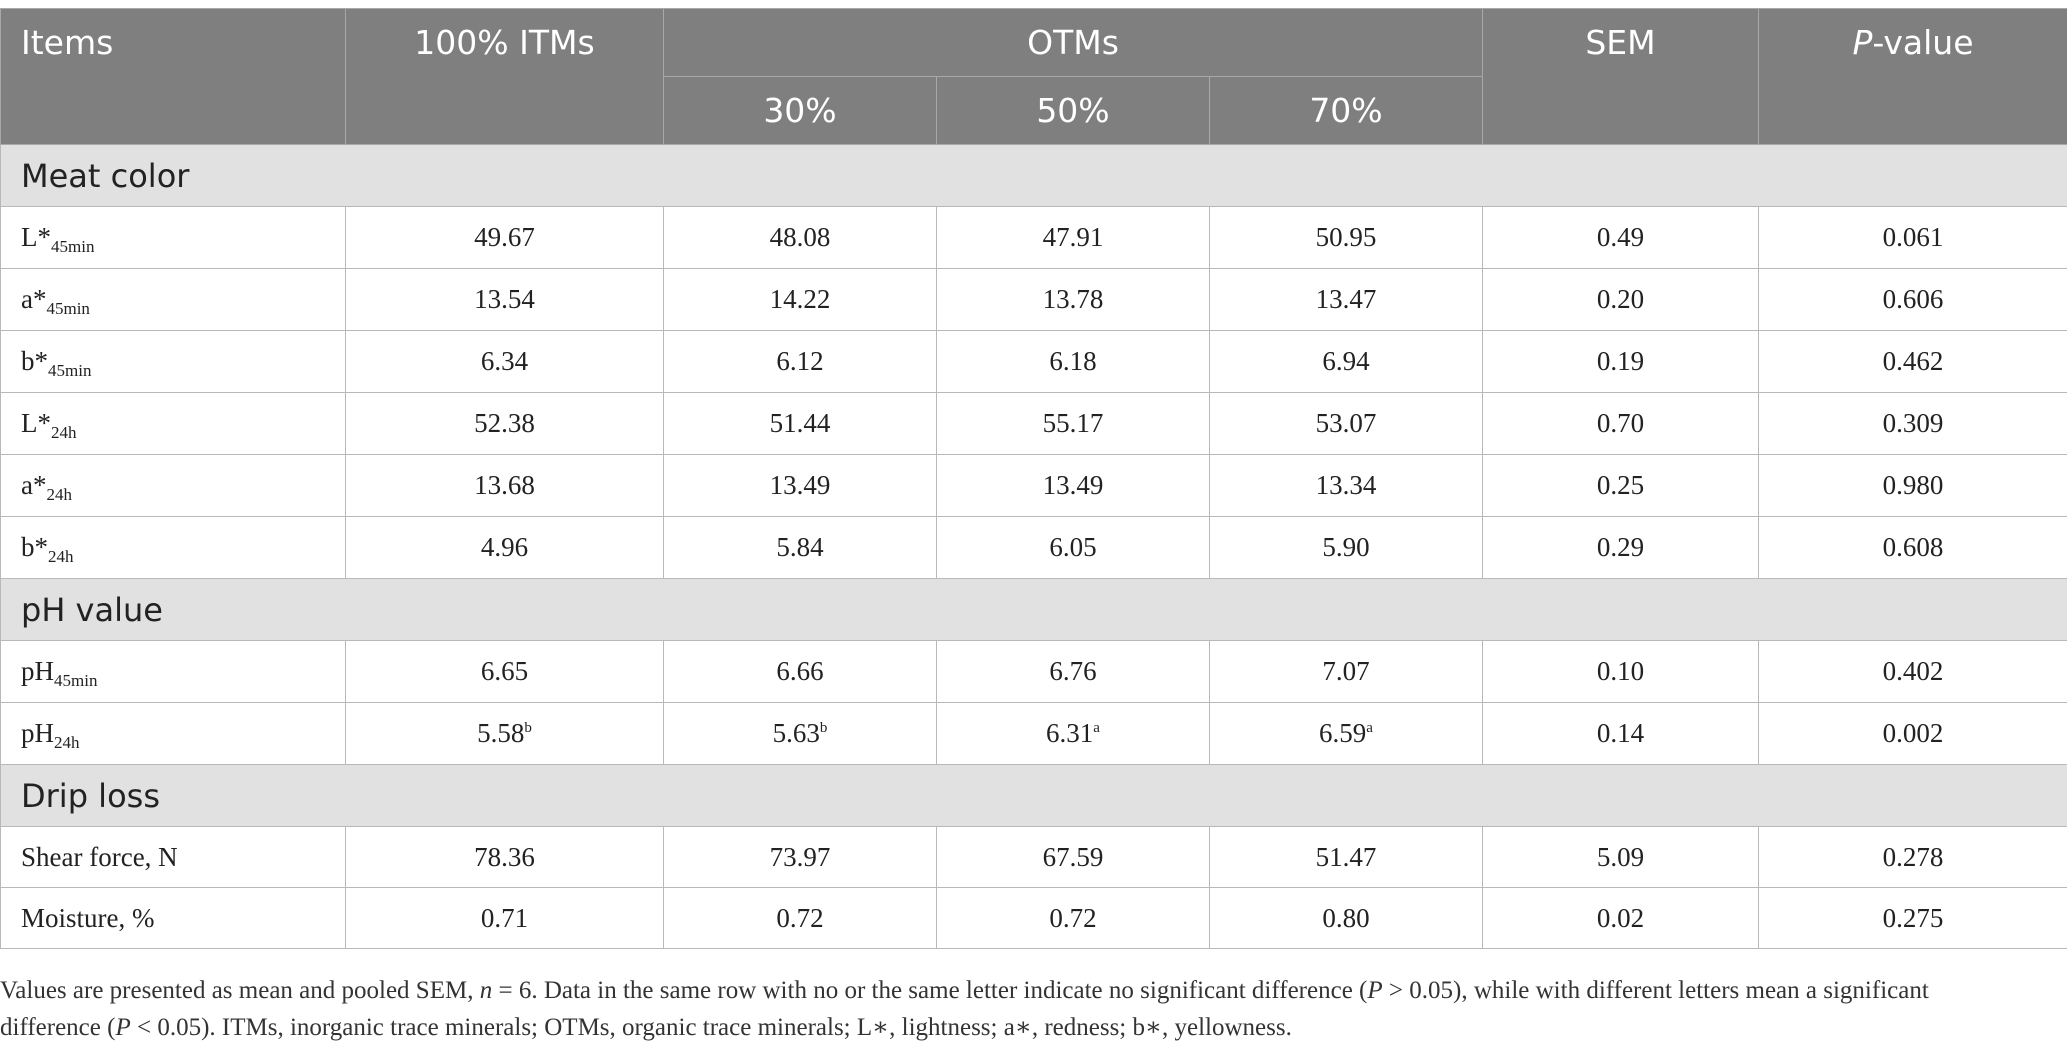  I want to click on pvalue-cell: 0.275, so click(1912, 918).